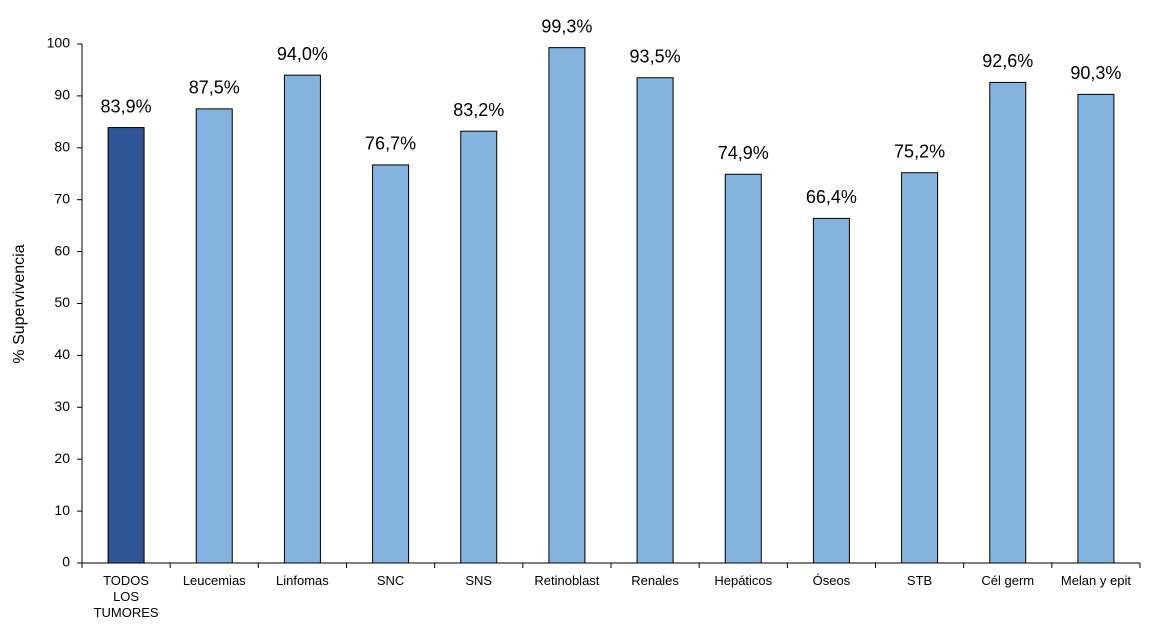  What do you see at coordinates (126, 596) in the screenshot?
I see `x-tick-label: TODOS LOS TUMORES` at bounding box center [126, 596].